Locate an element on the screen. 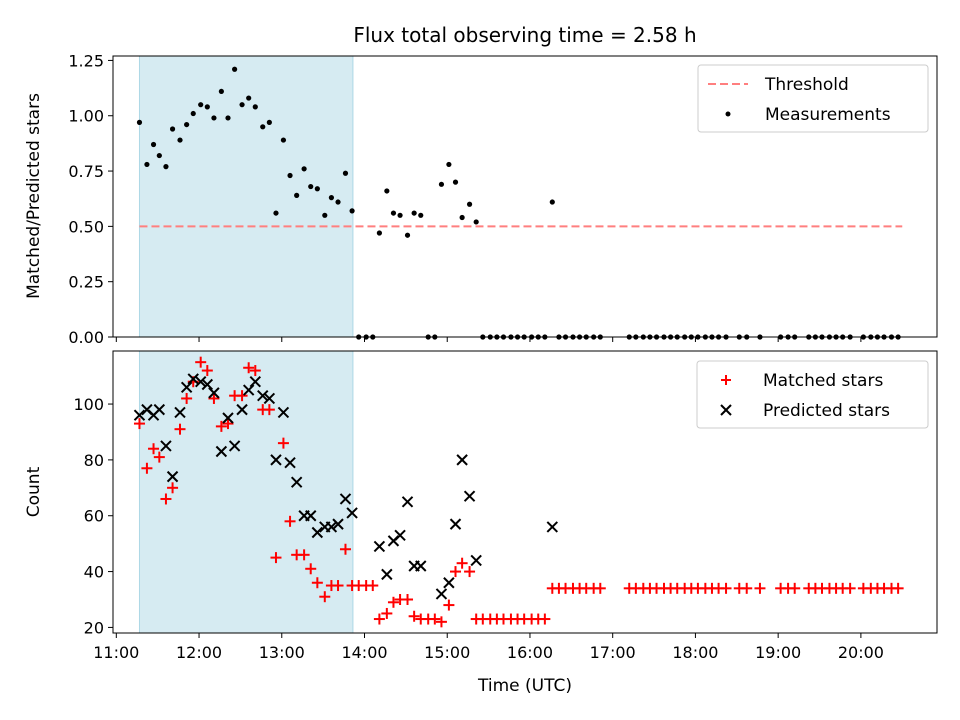 The image size is (960, 720). legend-matched-label: Matched stars is located at coordinates (823, 381).